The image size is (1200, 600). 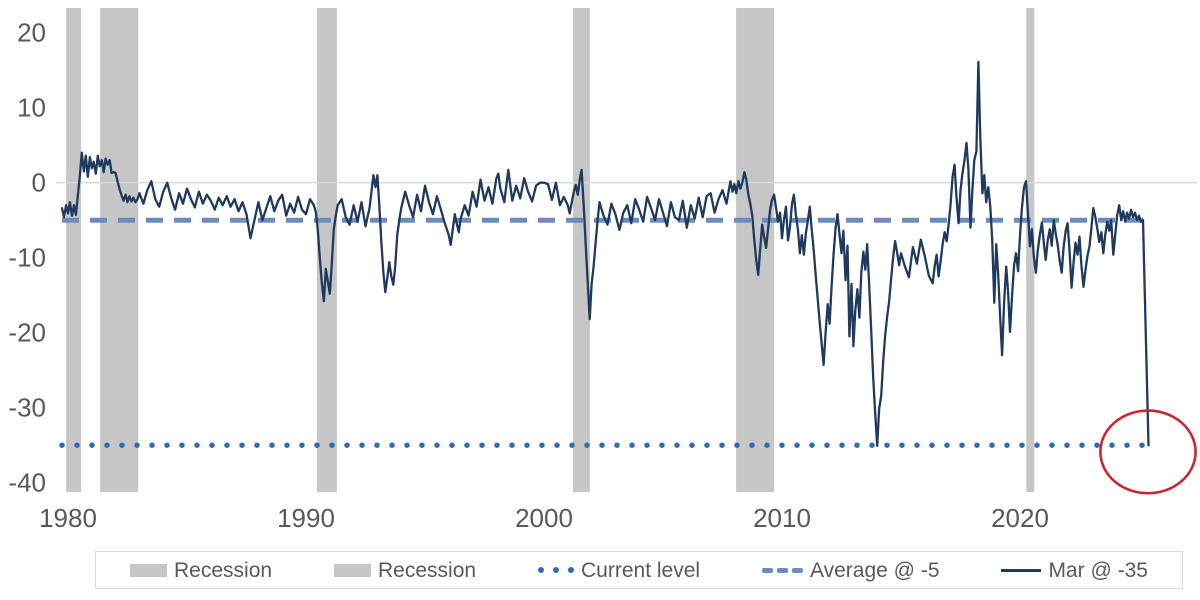 What do you see at coordinates (31, 33) in the screenshot?
I see `y-tick-label: 20` at bounding box center [31, 33].